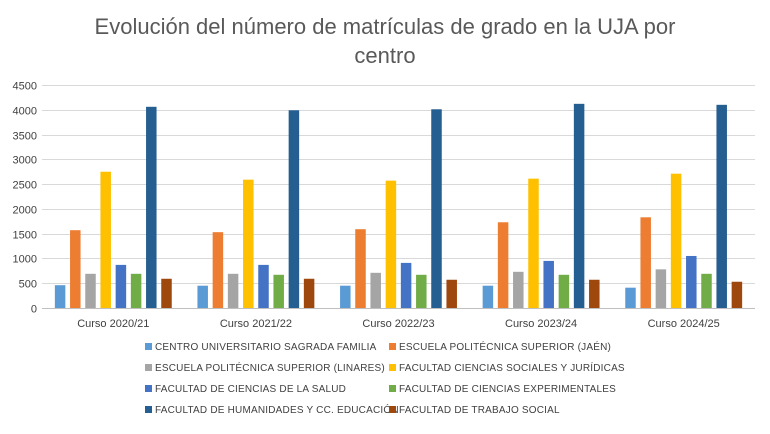  I want to click on chart-title-line-2: centro, so click(384, 55).